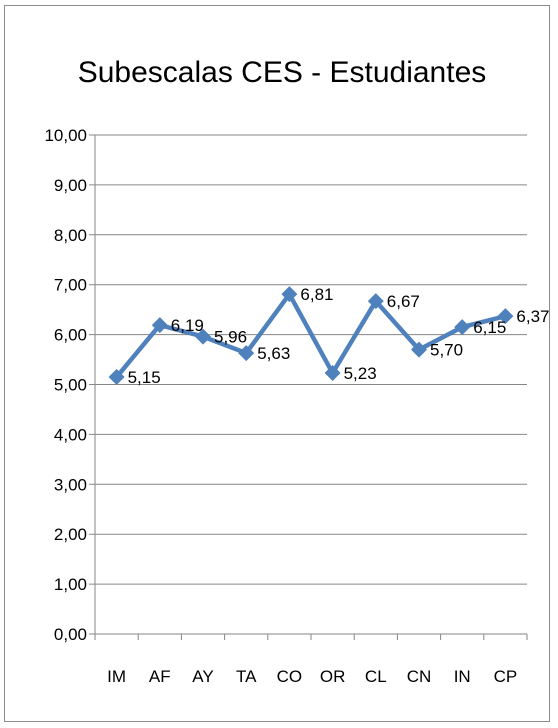 Image resolution: width=558 pixels, height=728 pixels. What do you see at coordinates (290, 676) in the screenshot?
I see `x-tick-label: CO` at bounding box center [290, 676].